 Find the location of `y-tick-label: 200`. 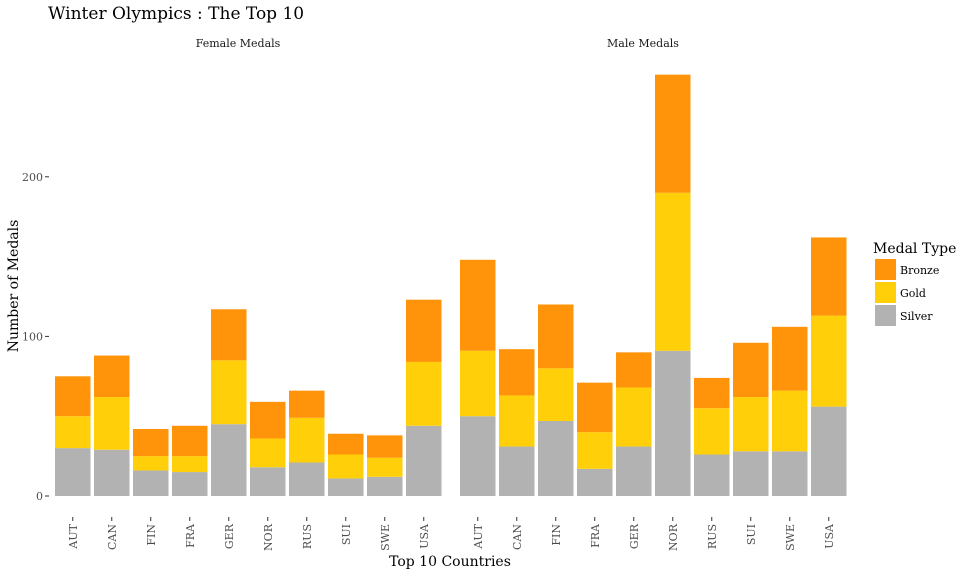

y-tick-label: 200 is located at coordinates (32, 177).